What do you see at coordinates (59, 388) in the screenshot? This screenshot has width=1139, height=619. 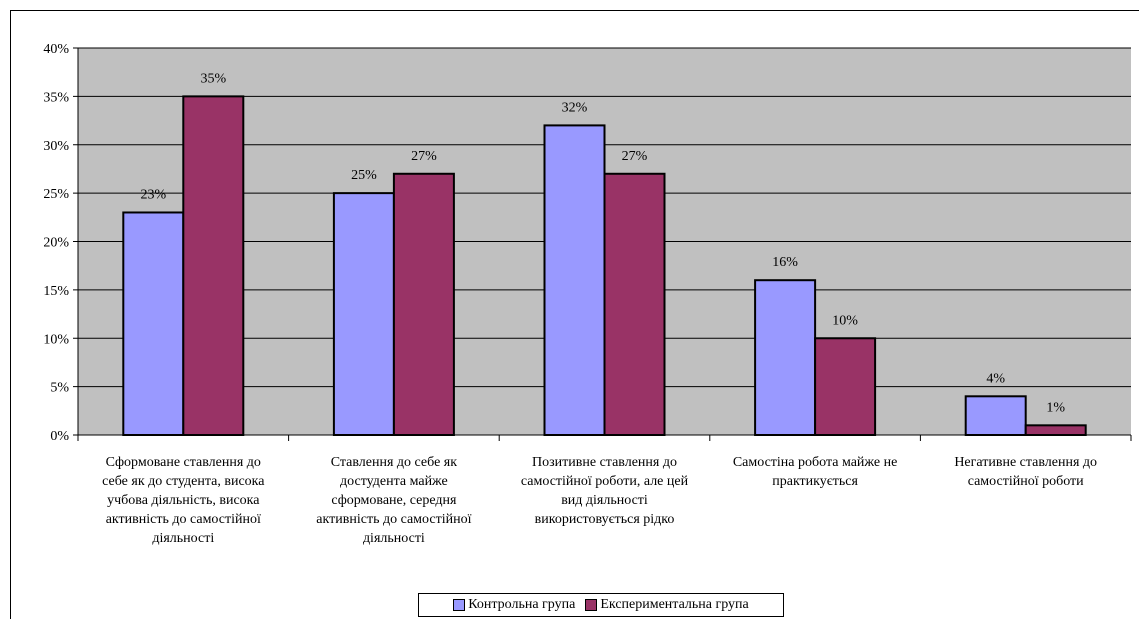 I see `y-tick-label: 5%` at bounding box center [59, 388].